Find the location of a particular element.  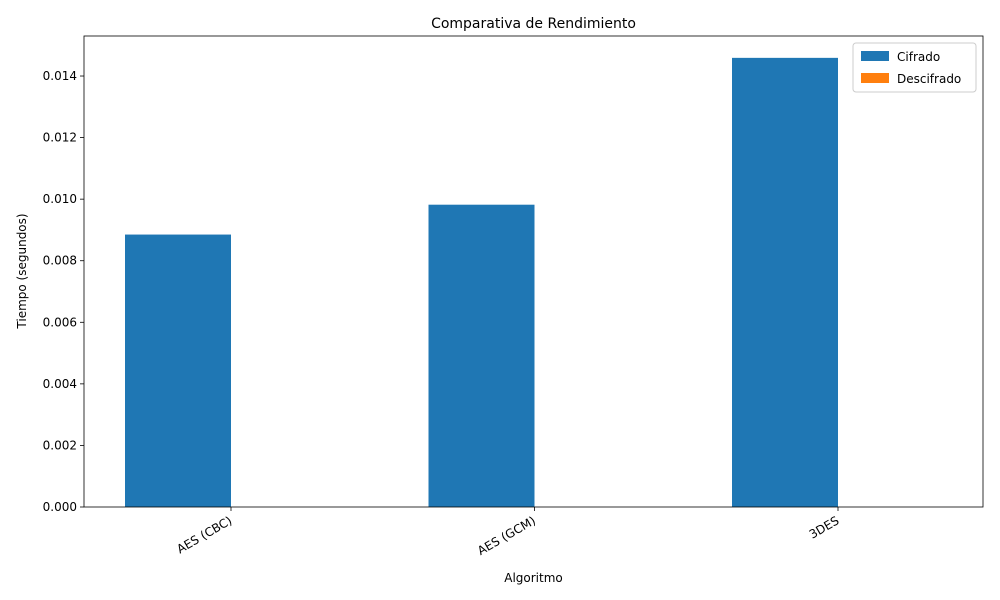

x-axis-label: Algoritmo is located at coordinates (533, 578).